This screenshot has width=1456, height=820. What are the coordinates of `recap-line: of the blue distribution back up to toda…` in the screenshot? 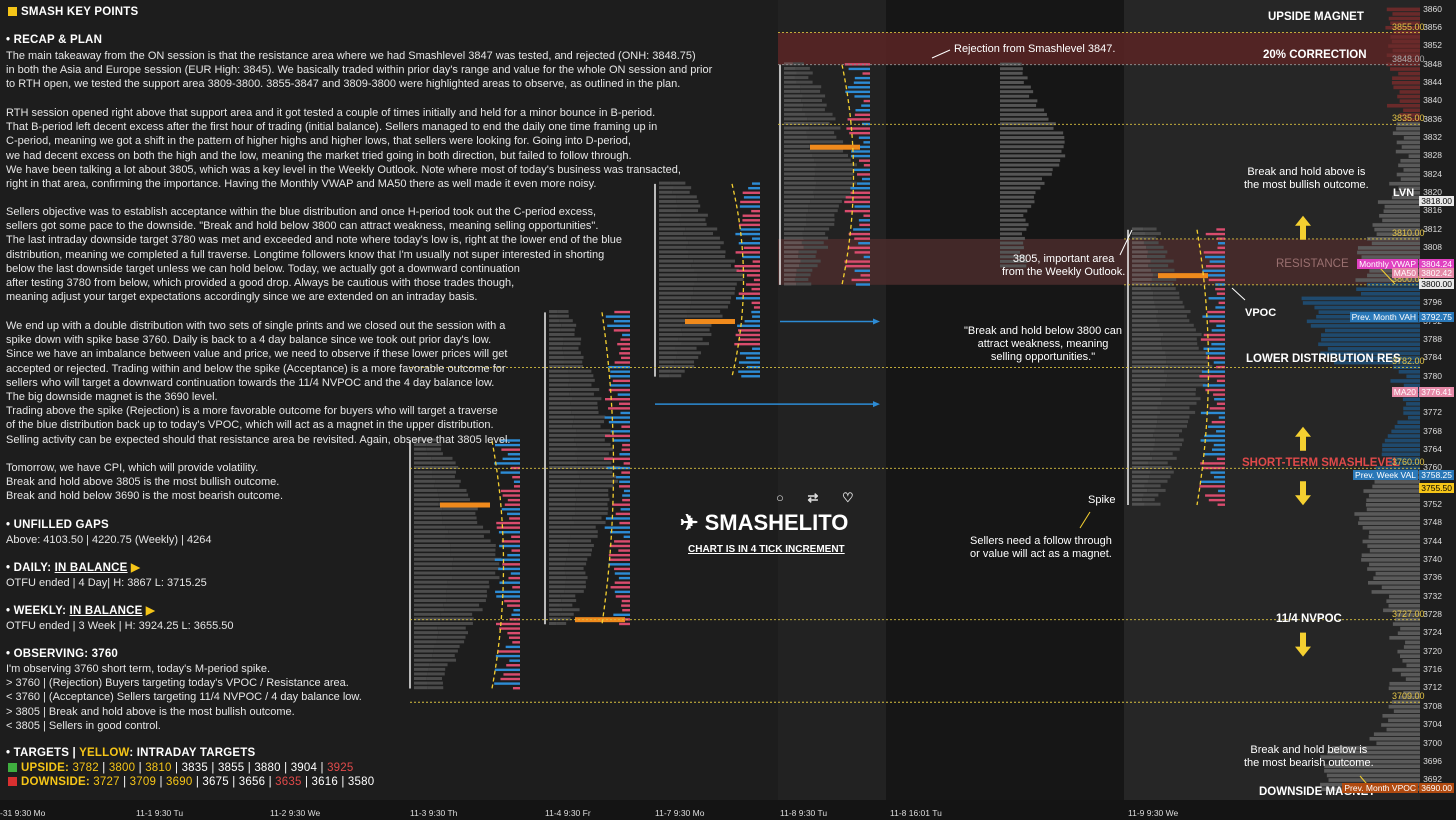 It's located at (250, 425).